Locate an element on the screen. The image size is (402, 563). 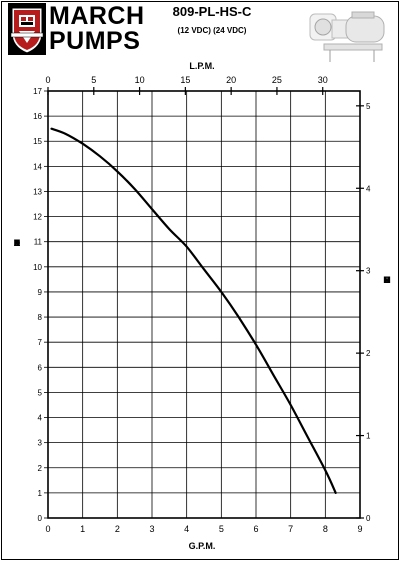
model-number: 809-PL-HS-C is located at coordinates (212, 11).